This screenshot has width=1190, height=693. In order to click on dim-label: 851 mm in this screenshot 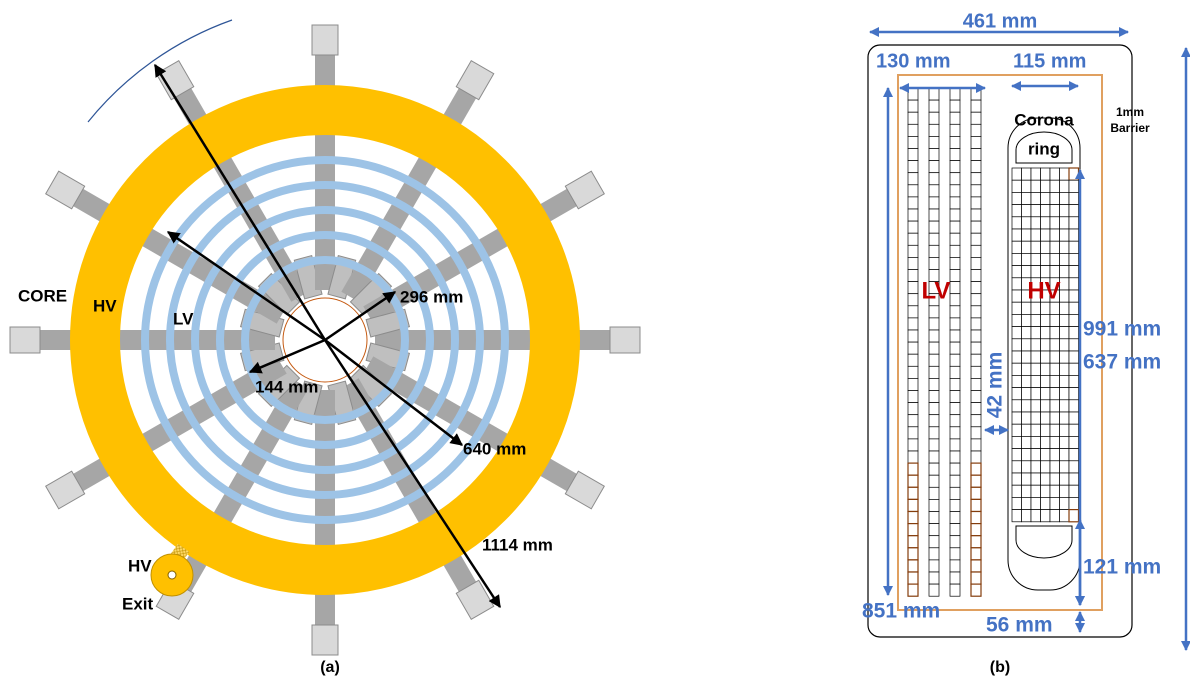, I will do `click(901, 611)`.